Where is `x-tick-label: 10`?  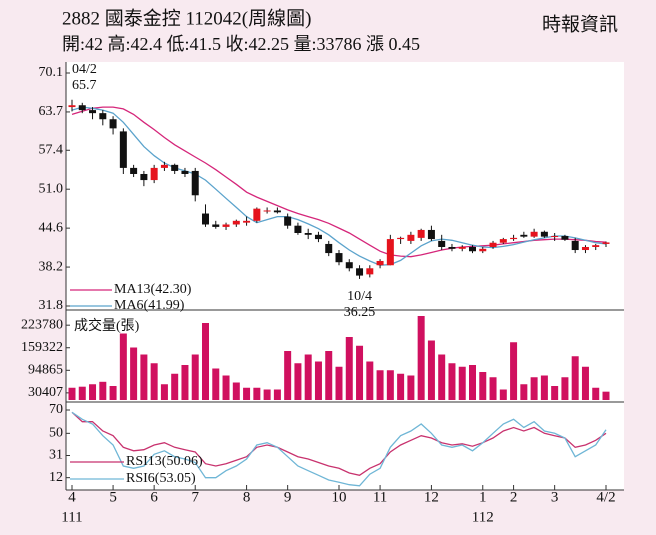
x-tick-label: 10 is located at coordinates (339, 497).